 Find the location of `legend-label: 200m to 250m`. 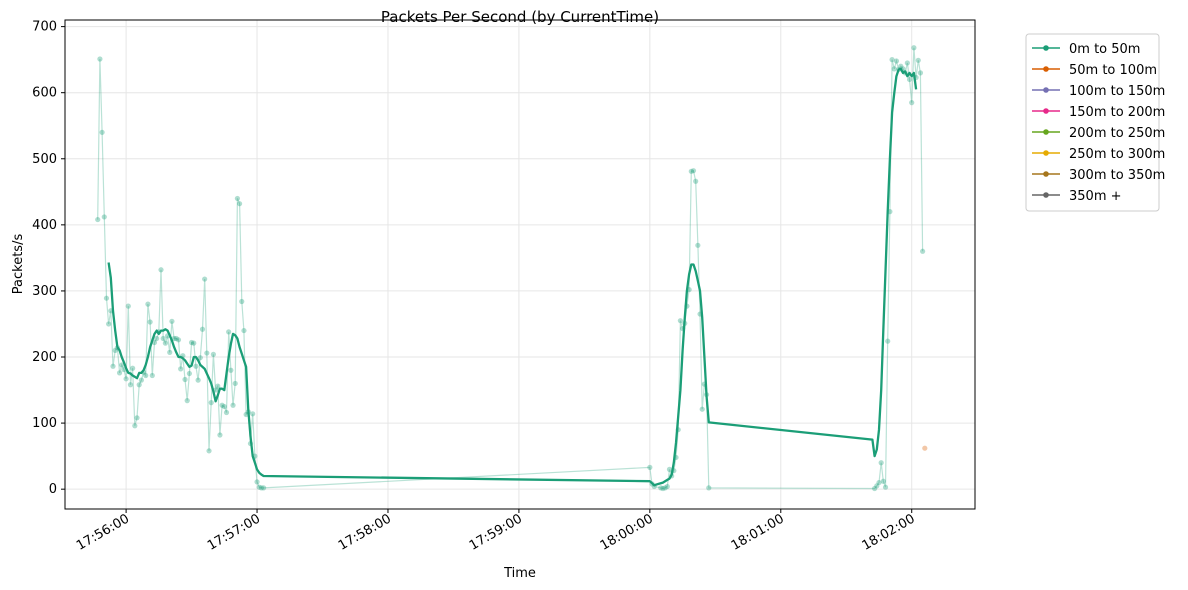

legend-label: 200m to 250m is located at coordinates (1117, 133).